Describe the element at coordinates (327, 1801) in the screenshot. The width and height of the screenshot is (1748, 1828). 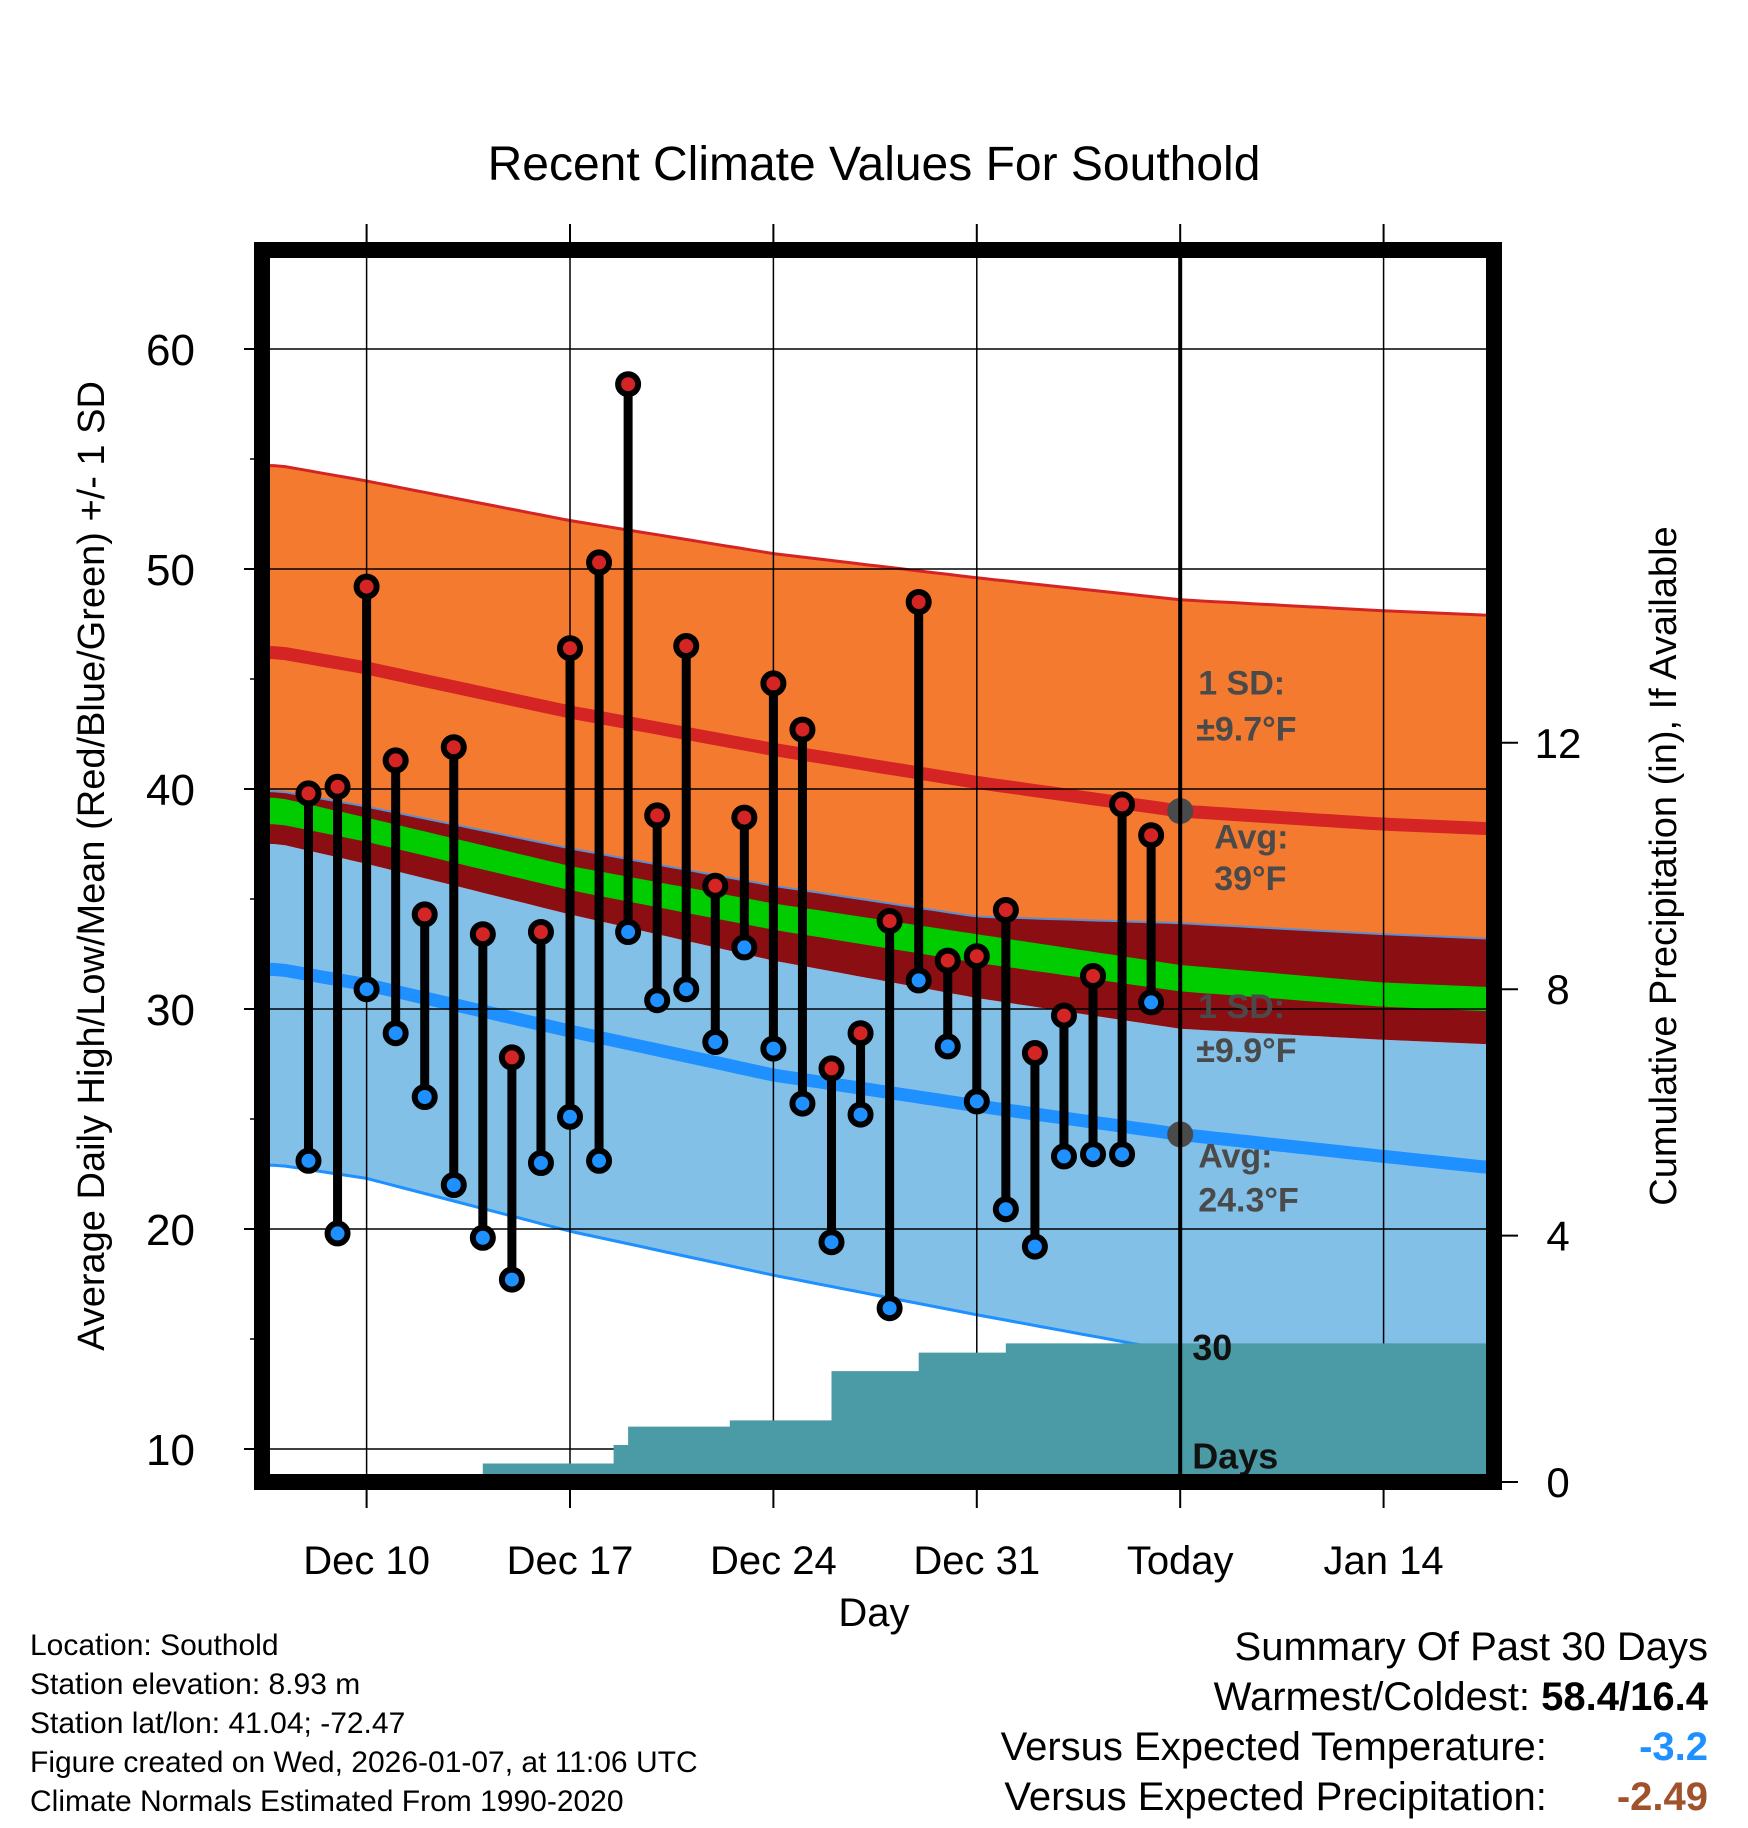
I see `info-normals: Climate Normals Estimated From 1990-2020` at that location.